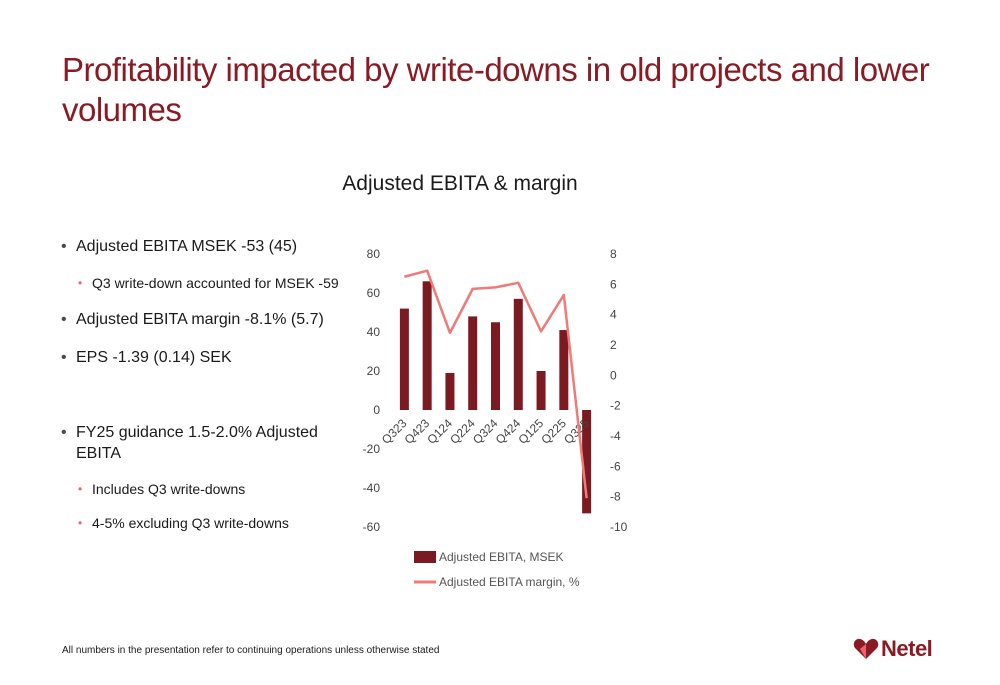 Image resolution: width=1000 pixels, height=685 pixels. Describe the element at coordinates (376, 410) in the screenshot. I see `left-axis-tick-label: 0` at that location.